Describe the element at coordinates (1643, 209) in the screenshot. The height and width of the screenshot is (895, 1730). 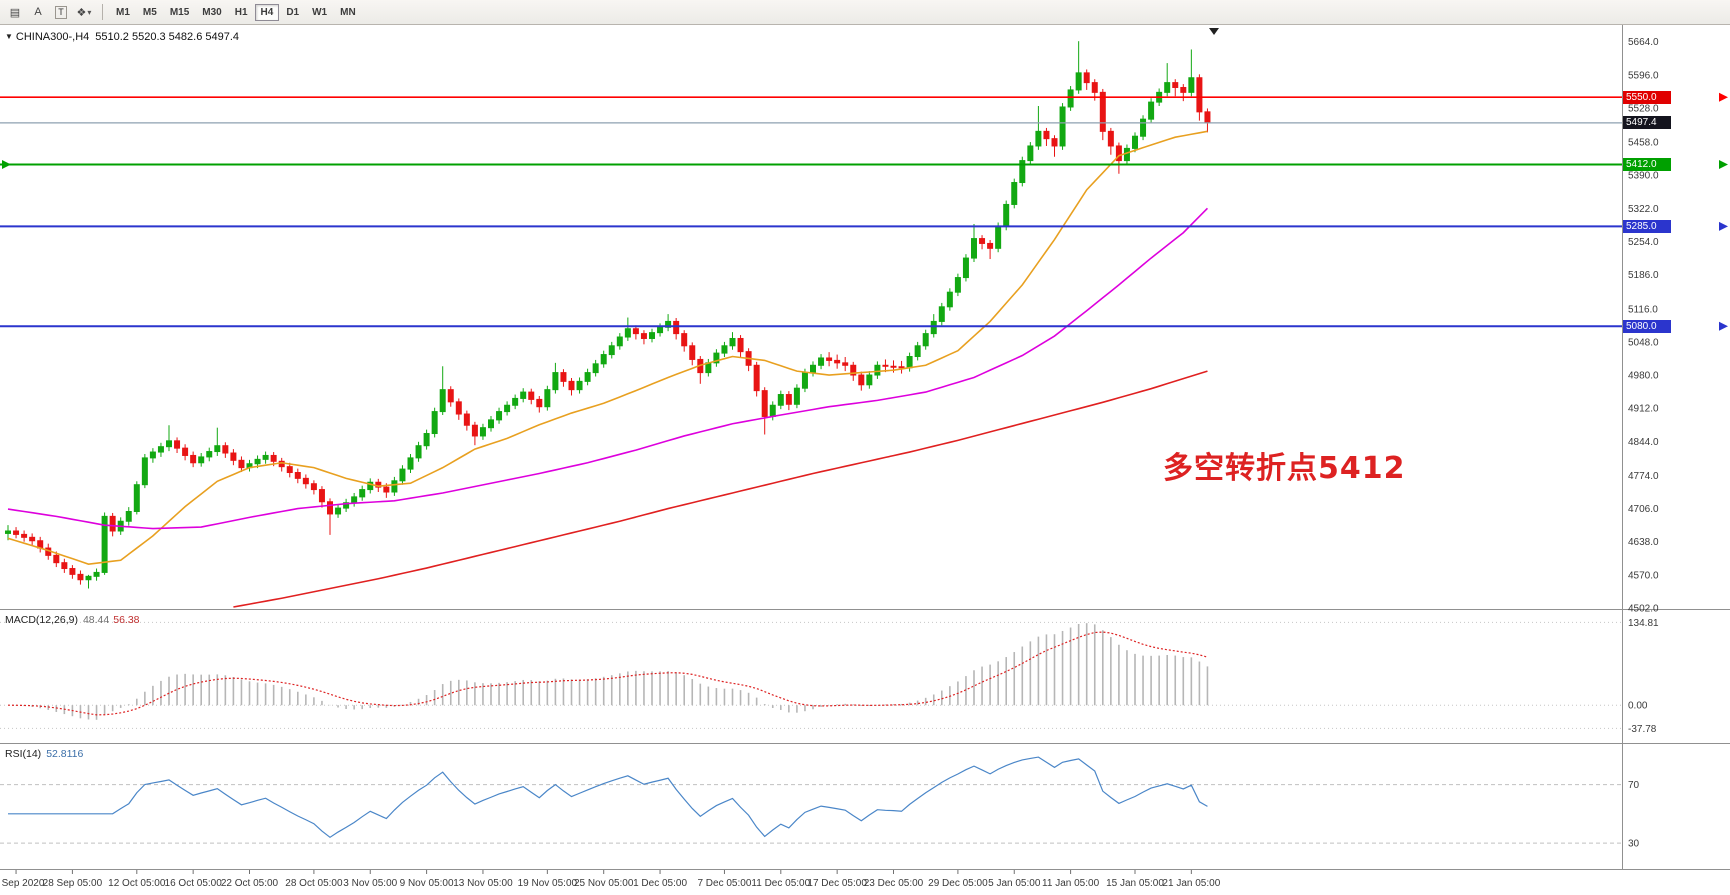
I see `svg-text: 5322.0` at that location.